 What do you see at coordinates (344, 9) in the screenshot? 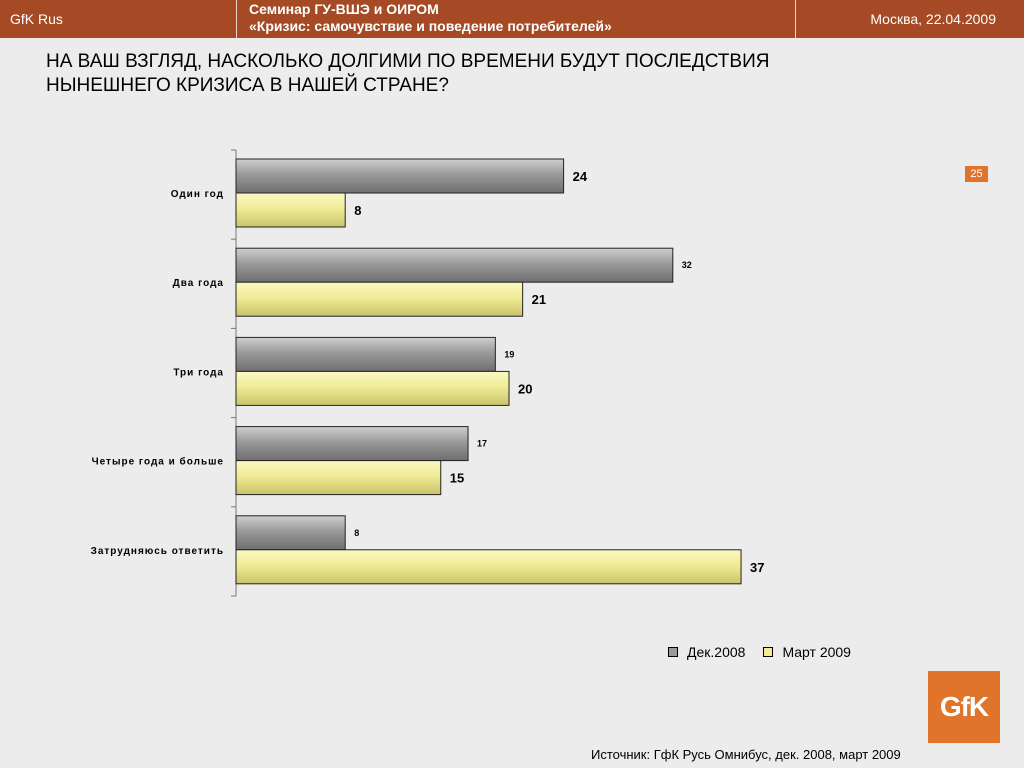
I see `seminar-title-line1: Семинар ГУ-ВШЭ и ОИРОМ` at bounding box center [344, 9].